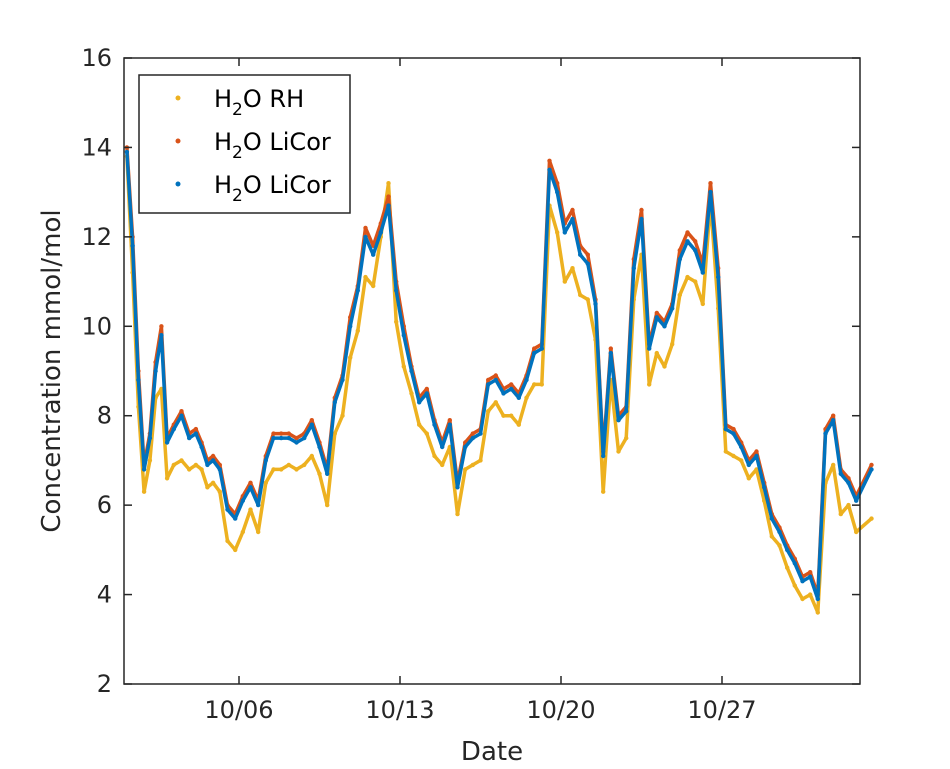  What do you see at coordinates (96, 58) in the screenshot?
I see `y-tick-label: 16` at bounding box center [96, 58].